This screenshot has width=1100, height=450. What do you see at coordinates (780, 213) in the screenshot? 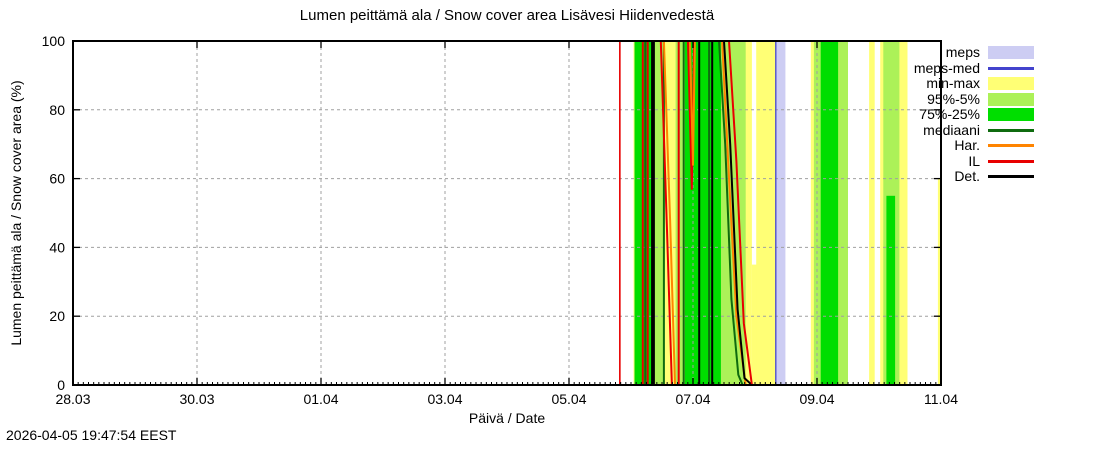
I see `band-meps` at bounding box center [780, 213].